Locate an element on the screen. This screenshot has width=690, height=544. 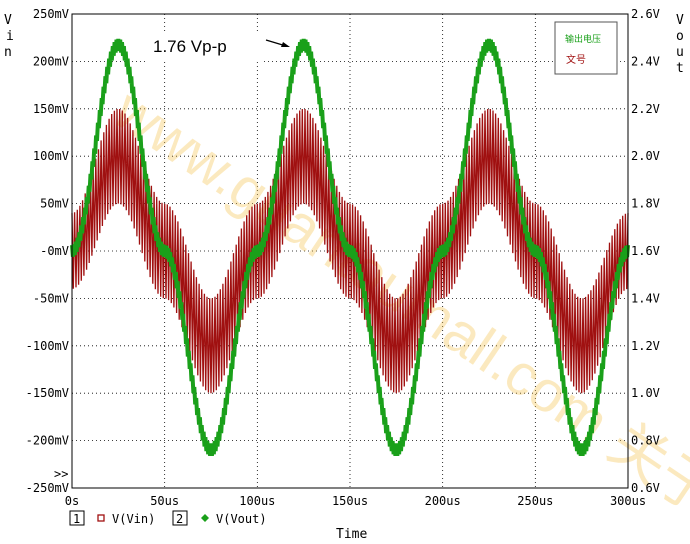
legend-item-2-num: 2 is located at coordinates (179, 519).